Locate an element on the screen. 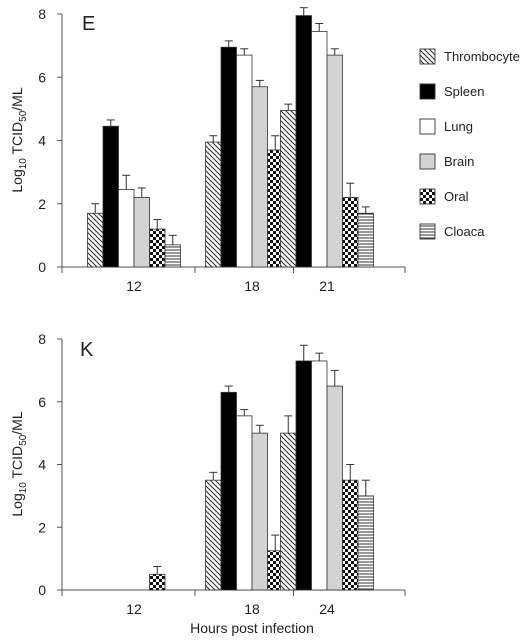  panel-e-x-tick-label: 21 is located at coordinates (327, 286).